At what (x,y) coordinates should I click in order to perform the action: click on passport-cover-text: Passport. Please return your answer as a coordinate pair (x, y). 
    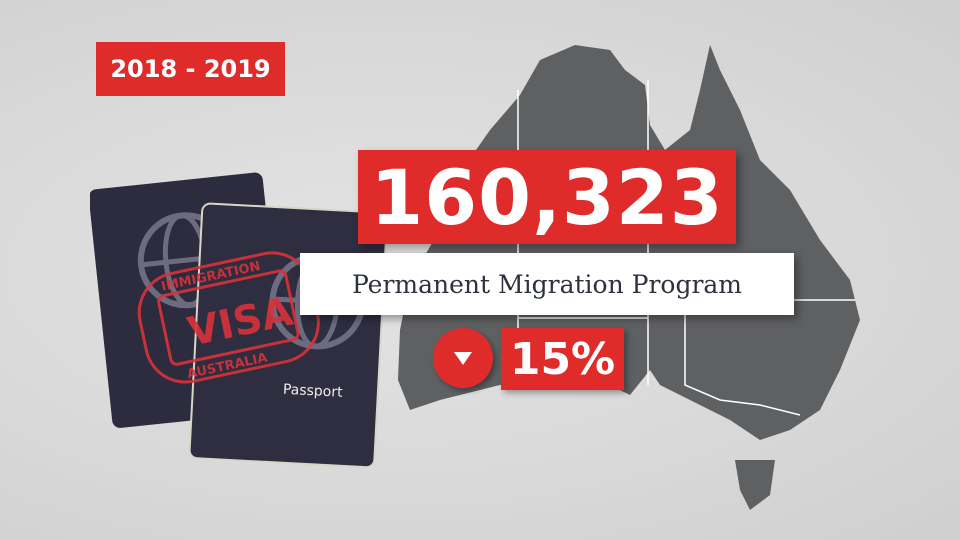
    Looking at the image, I should click on (312, 391).